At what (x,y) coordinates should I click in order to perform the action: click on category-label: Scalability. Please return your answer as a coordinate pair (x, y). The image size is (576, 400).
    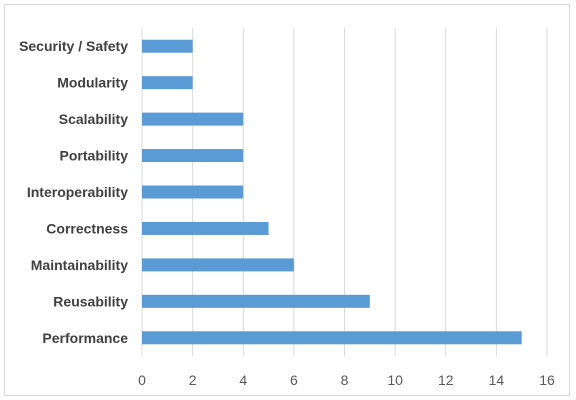
    Looking at the image, I should click on (93, 119).